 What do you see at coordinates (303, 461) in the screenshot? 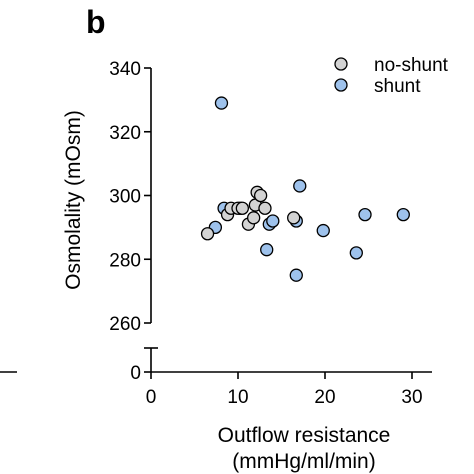
I see `x-axis-title-line2: (mmHg/ml/min)` at bounding box center [303, 461].